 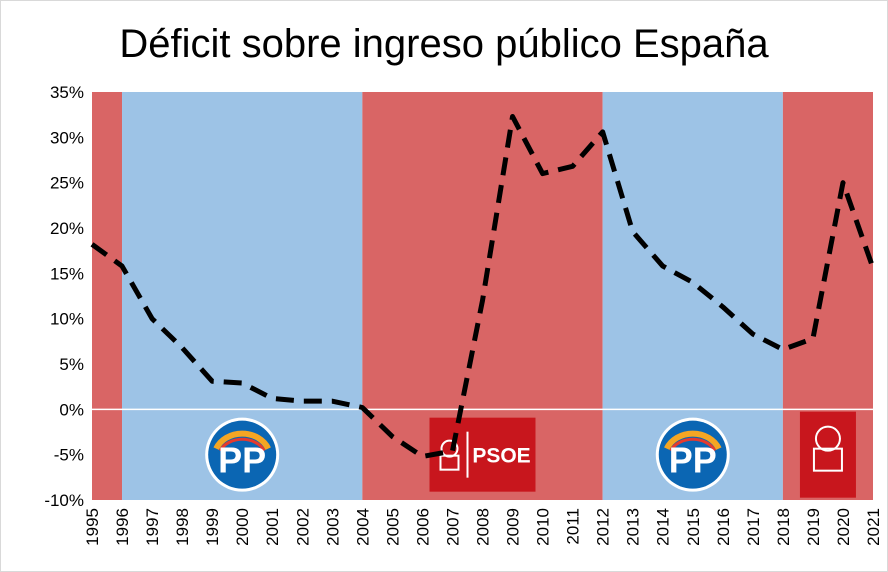 What do you see at coordinates (827, 438) in the screenshot?
I see `rose-icon` at bounding box center [827, 438].